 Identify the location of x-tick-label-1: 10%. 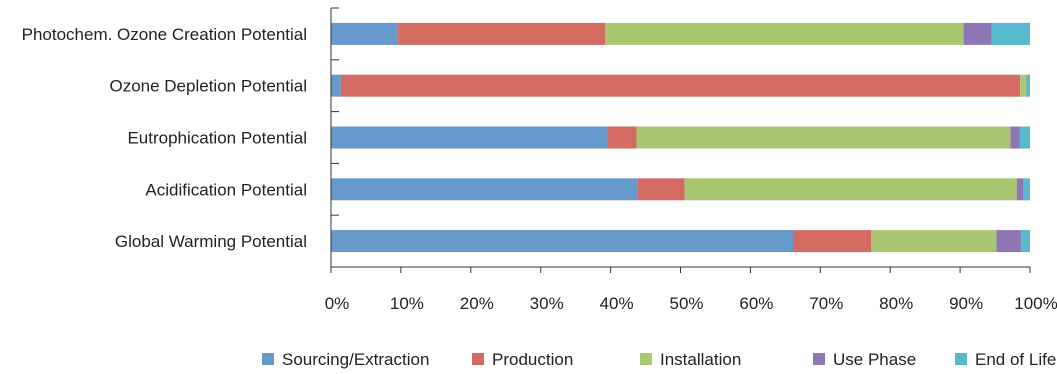
(407, 303).